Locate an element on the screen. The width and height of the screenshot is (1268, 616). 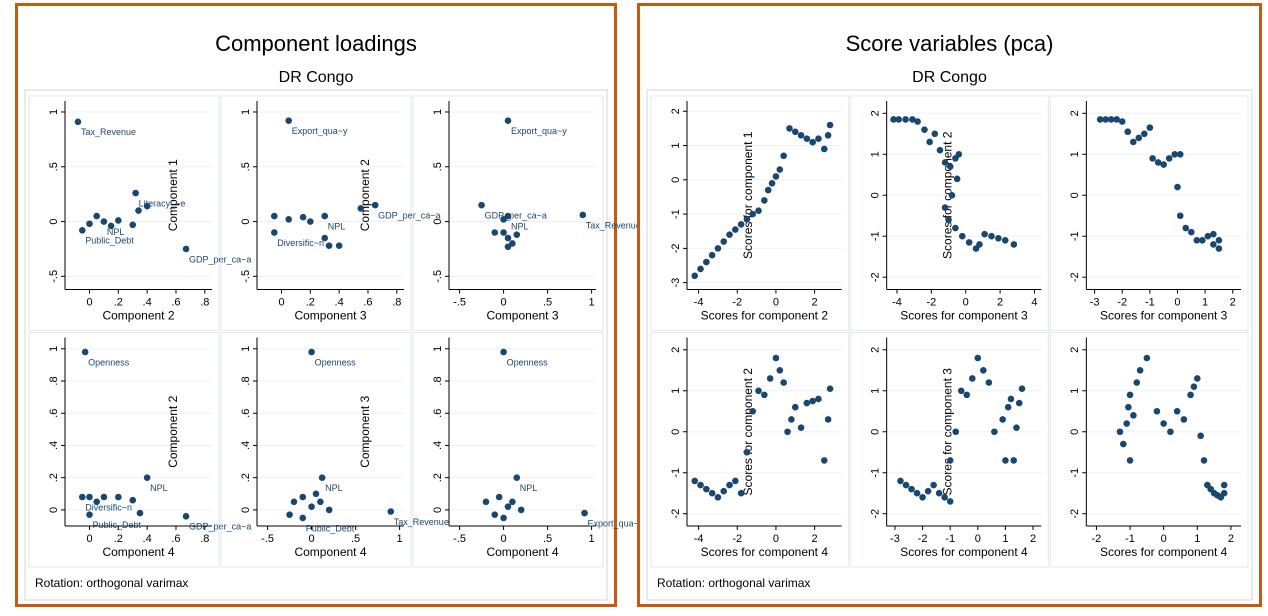
x-tick-label: .6 is located at coordinates (175, 302).